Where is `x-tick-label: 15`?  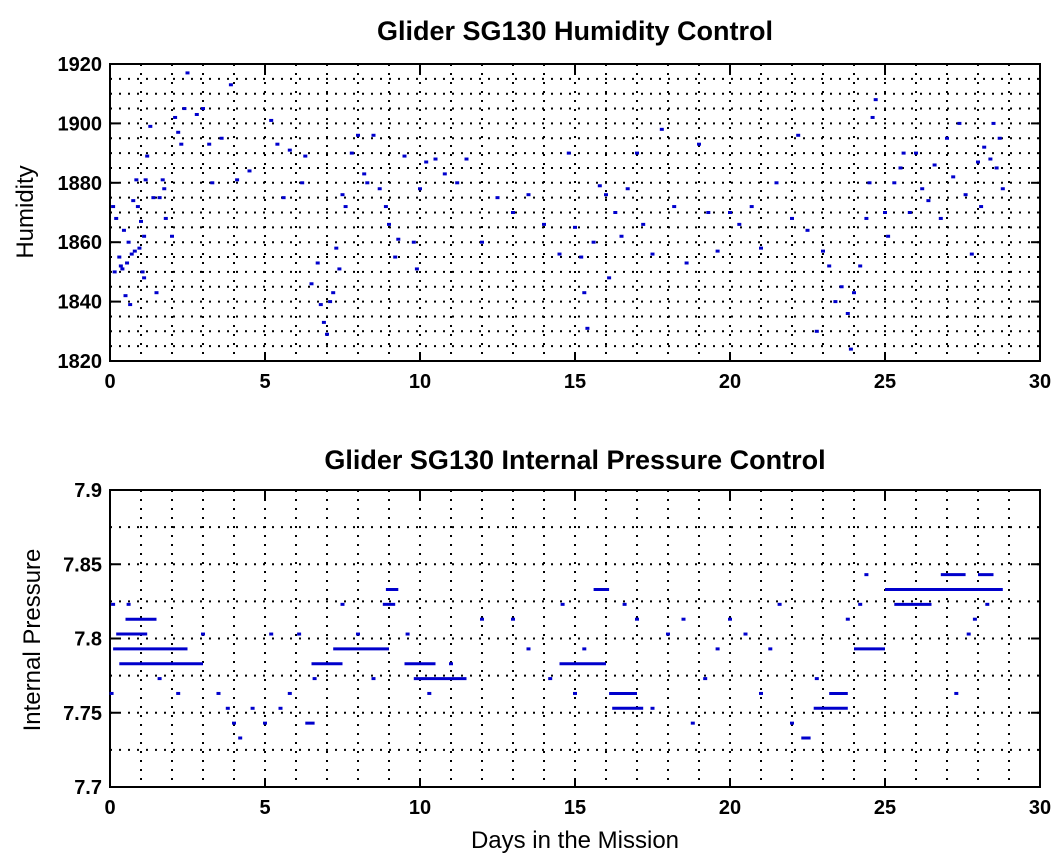
x-tick-label: 15 is located at coordinates (575, 382).